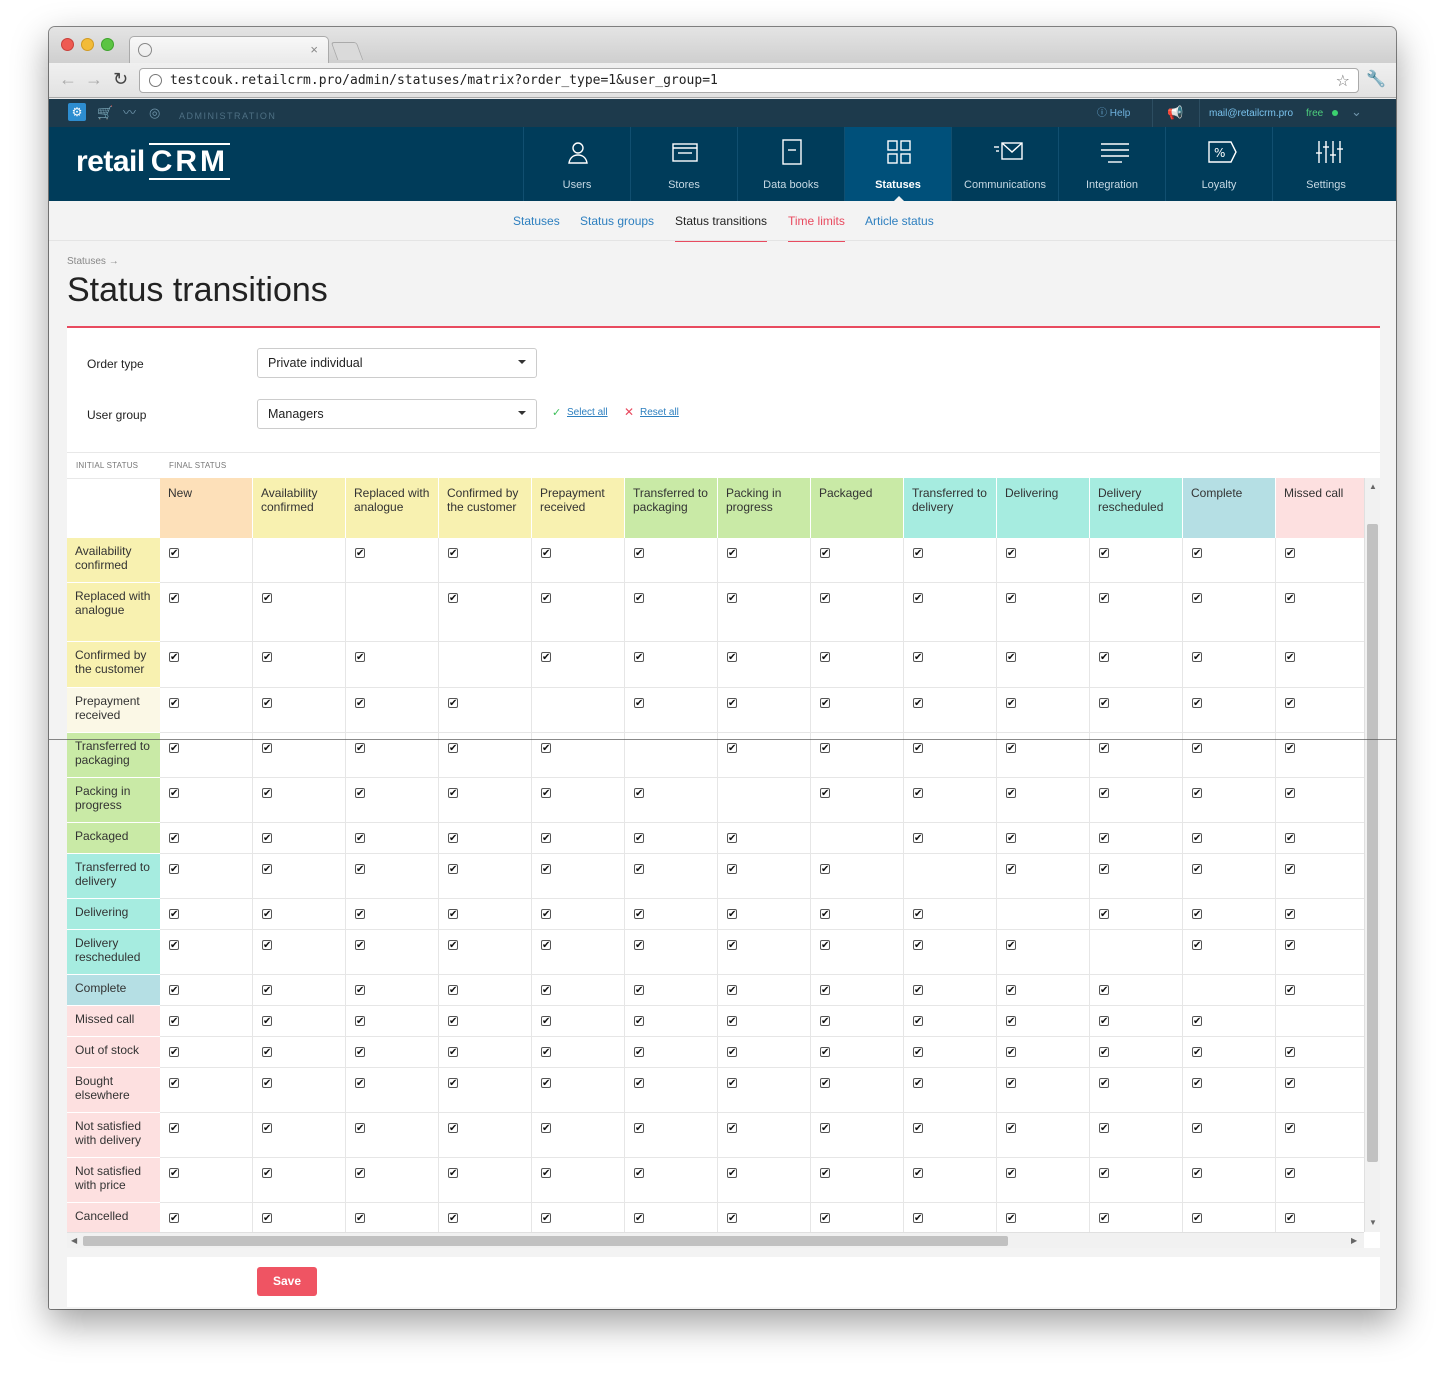  Describe the element at coordinates (68, 79) in the screenshot. I see `back-icon: ←` at that location.